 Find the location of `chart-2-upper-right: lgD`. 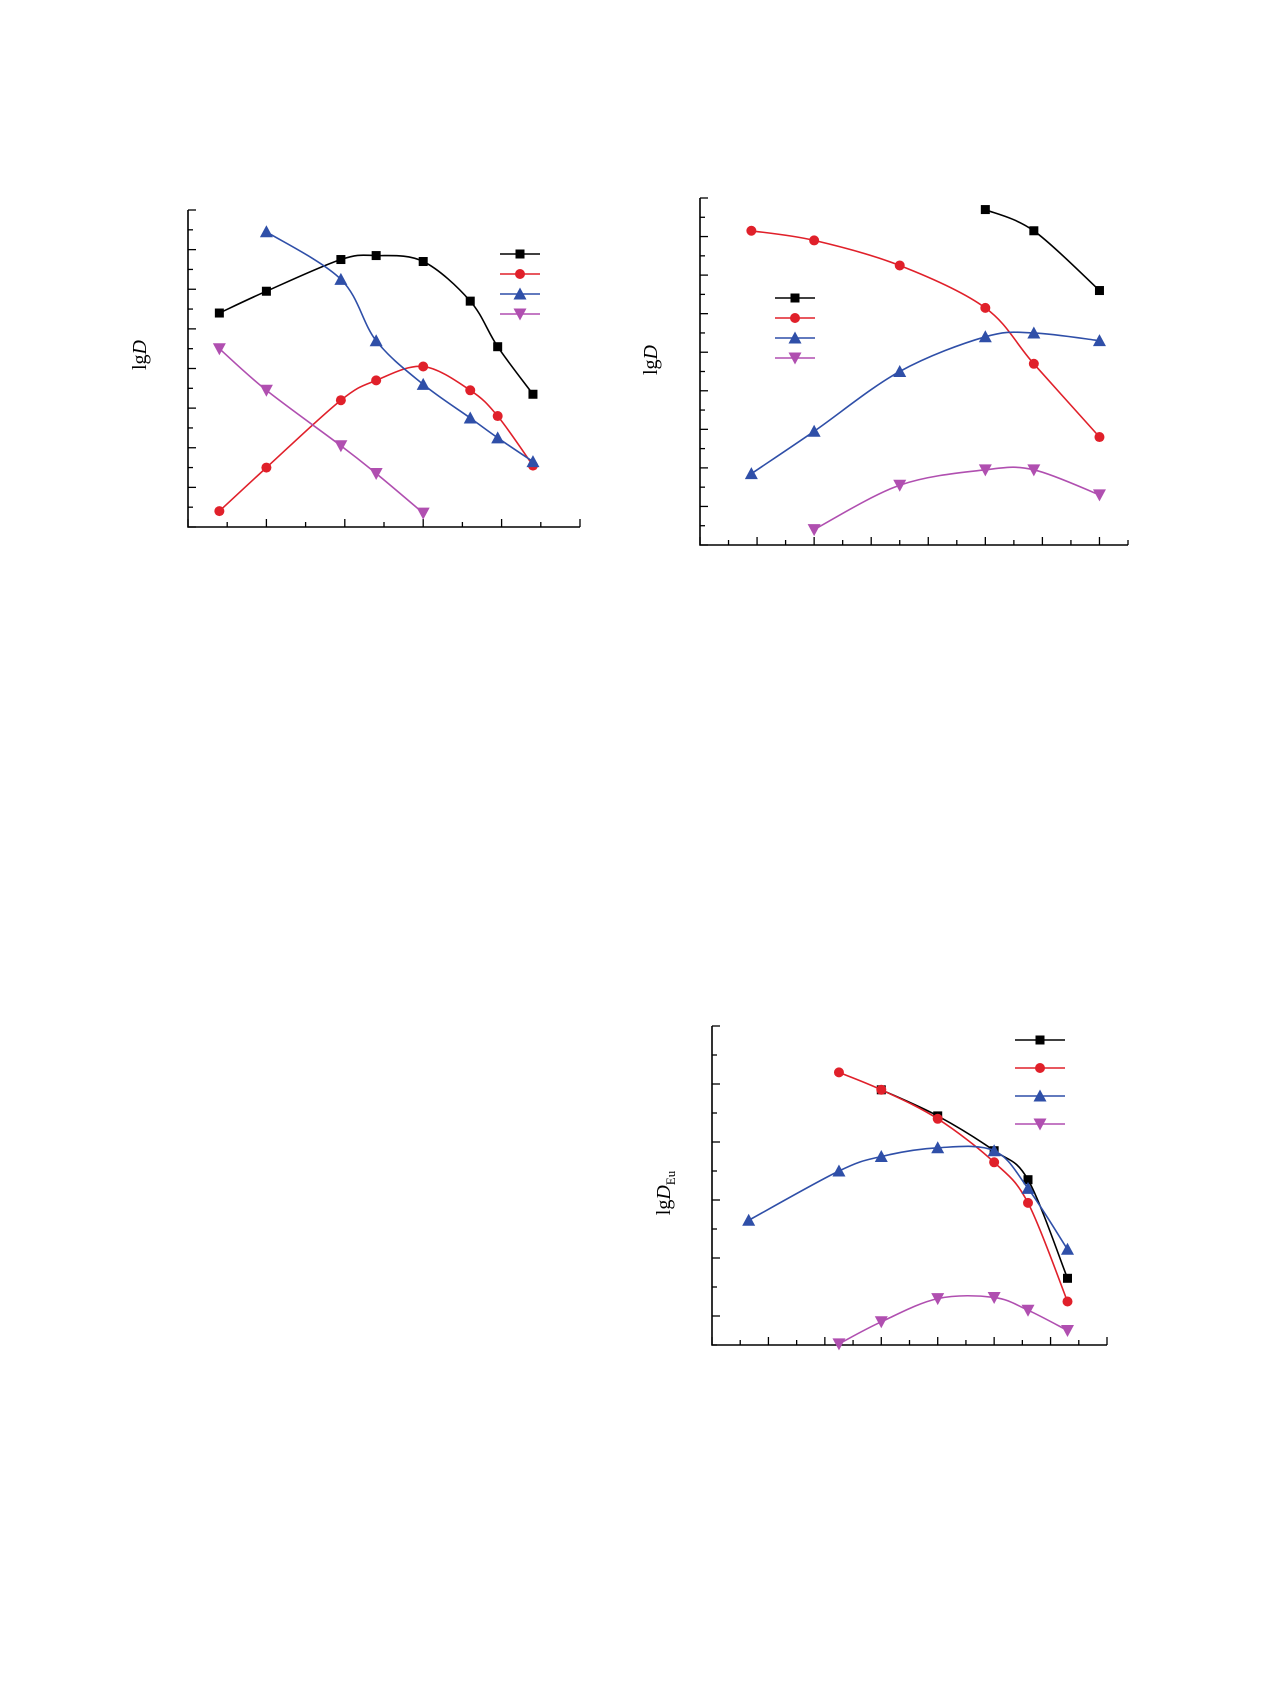

chart-2-upper-right: lgD is located at coordinates (884, 371).